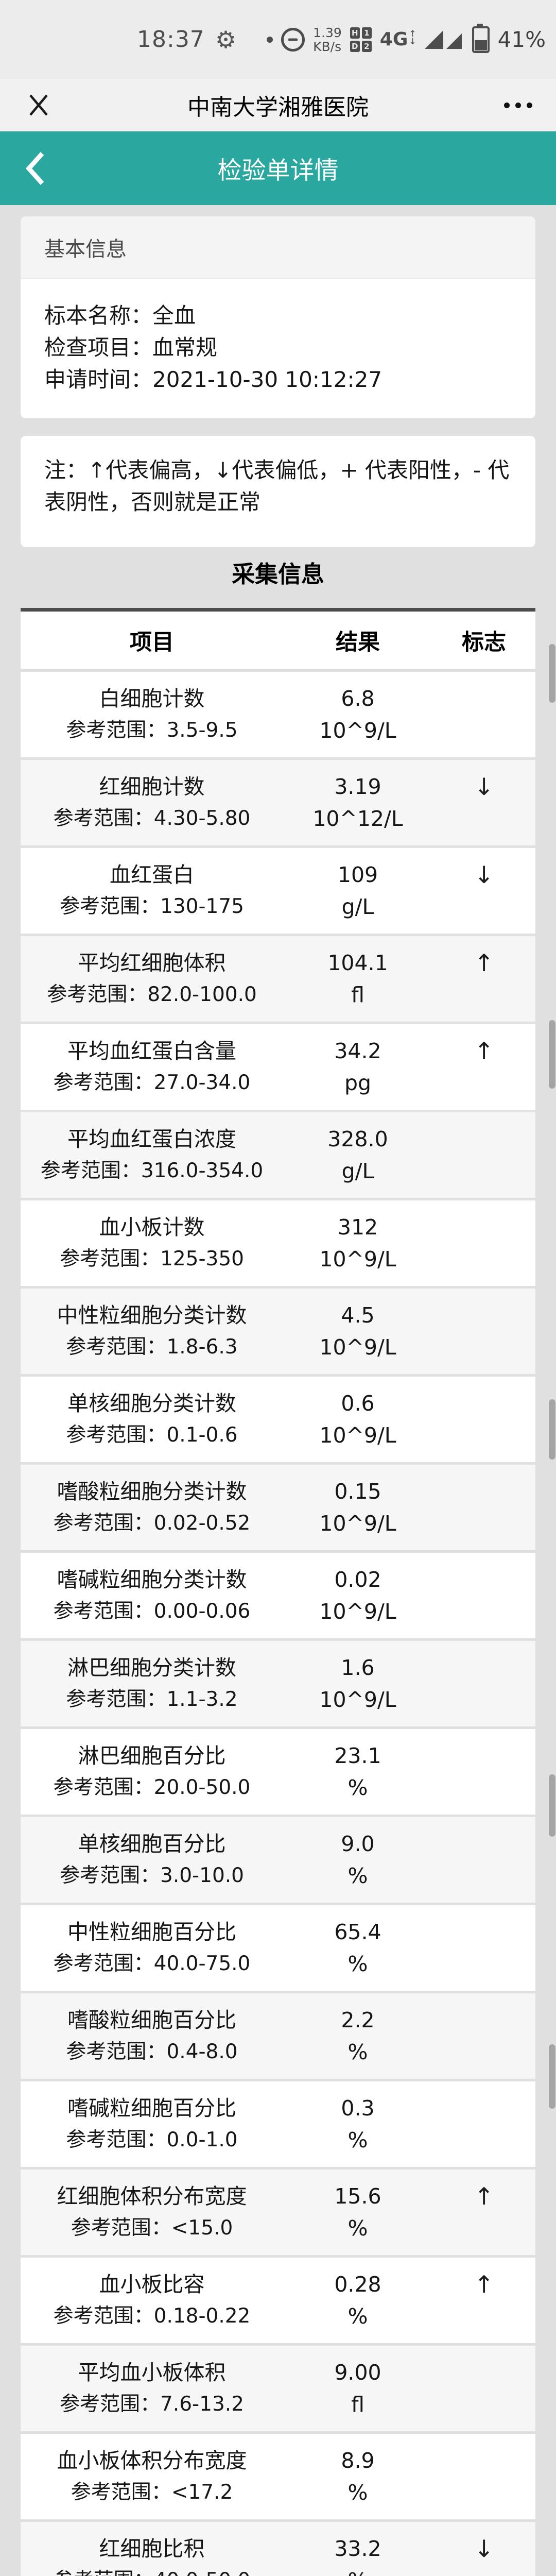 Image resolution: width=556 pixels, height=2576 pixels. I want to click on flag-cell flag-arrow-icon: ↑, so click(484, 1051).